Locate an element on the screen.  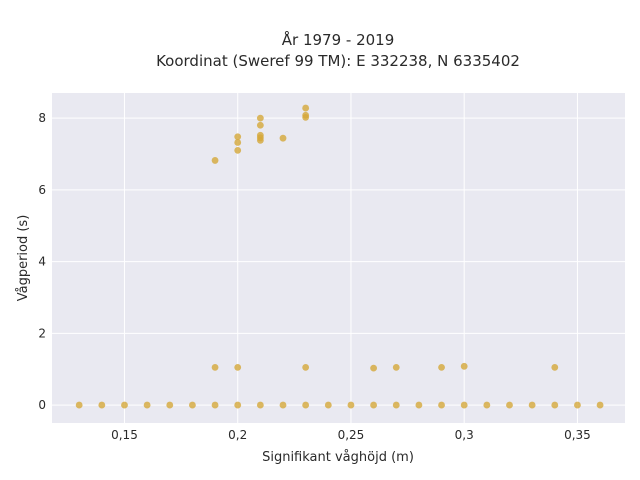
x-axis-ticks: 0,15 0,2 0,25 0,3 0,35 is located at coordinates (351, 435).